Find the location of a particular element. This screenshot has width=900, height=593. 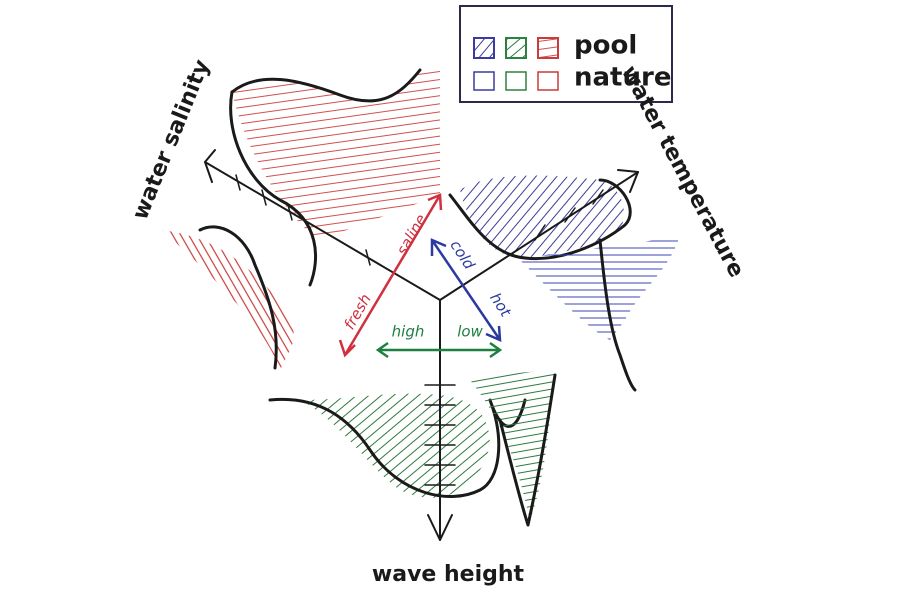

legend: pool nature is located at coordinates (566, 54).